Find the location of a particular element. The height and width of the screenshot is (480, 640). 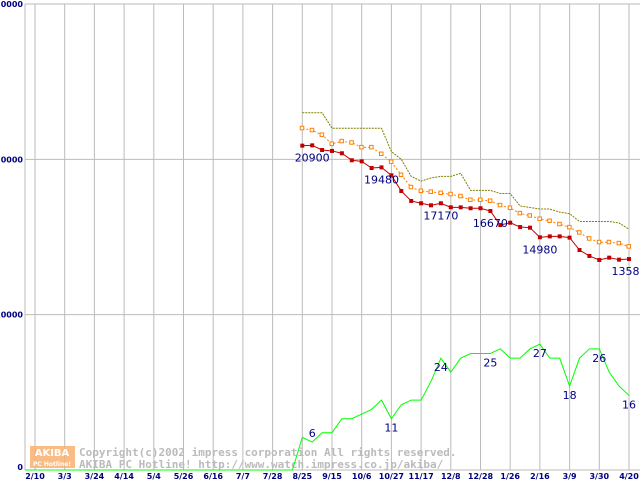

y-tick-label: 10000 is located at coordinates (11, 315).